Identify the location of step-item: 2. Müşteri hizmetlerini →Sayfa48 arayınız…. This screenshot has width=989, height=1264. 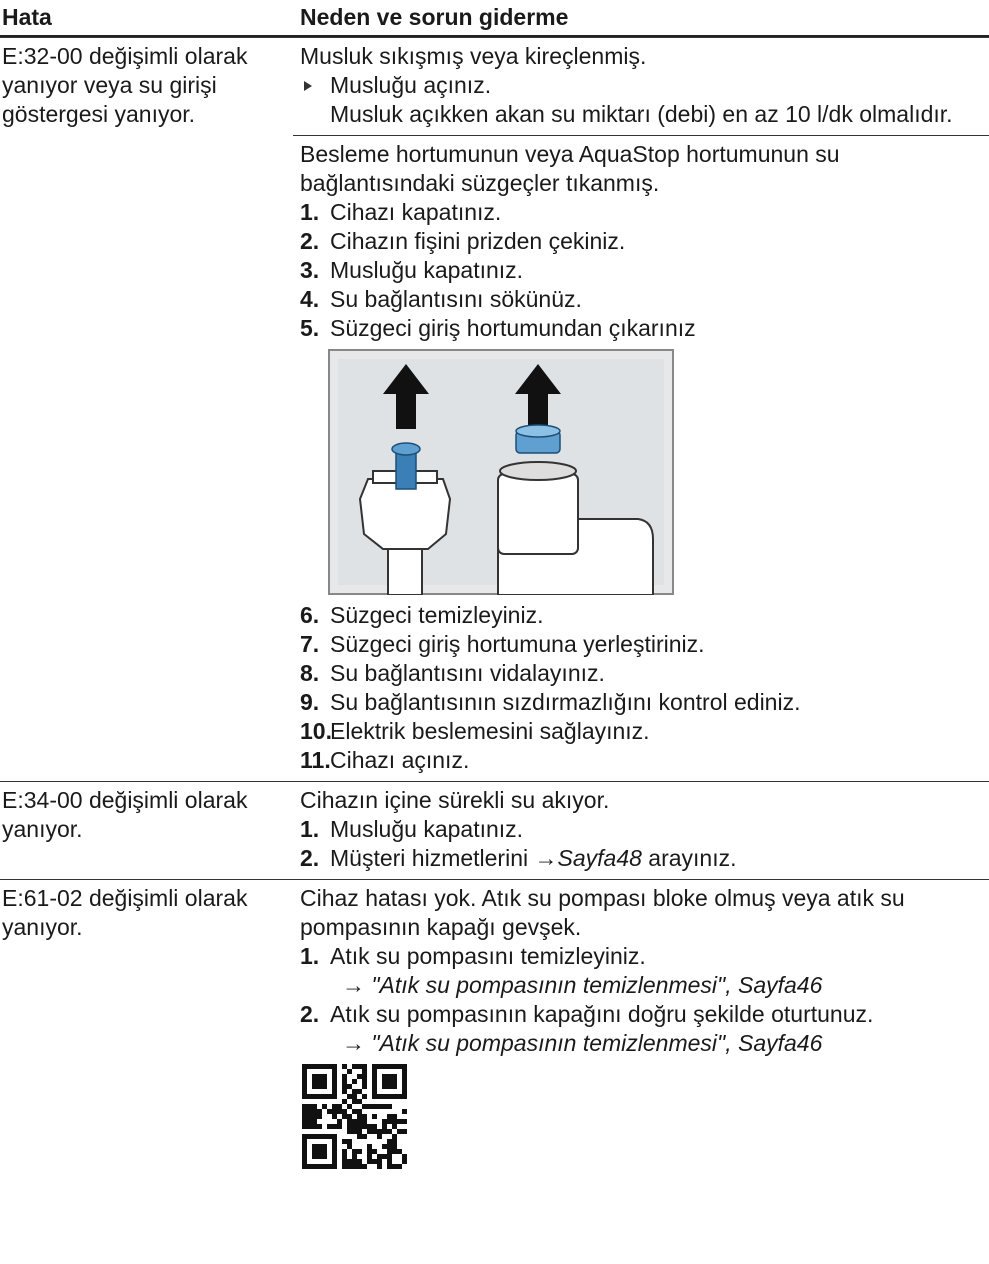
(644, 858).